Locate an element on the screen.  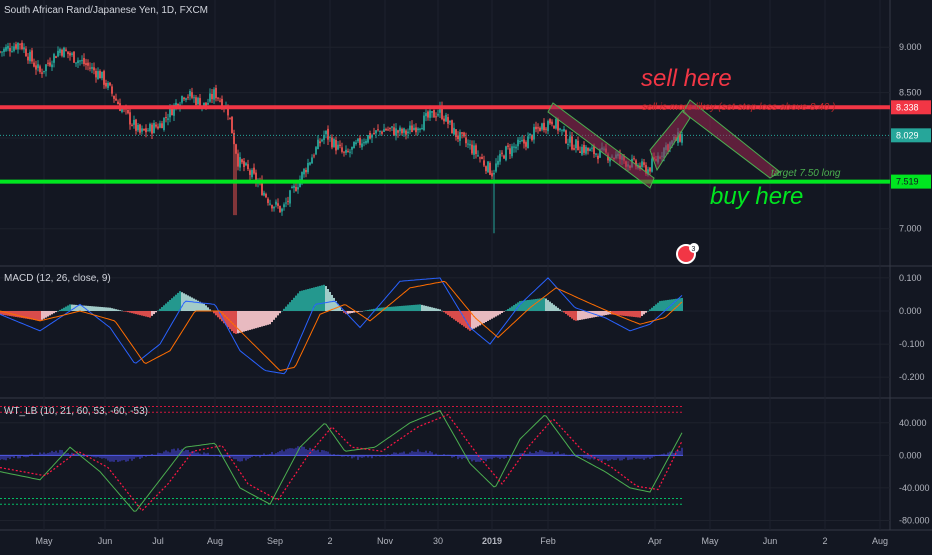
alert-badge: 3 is located at coordinates (687, 253).